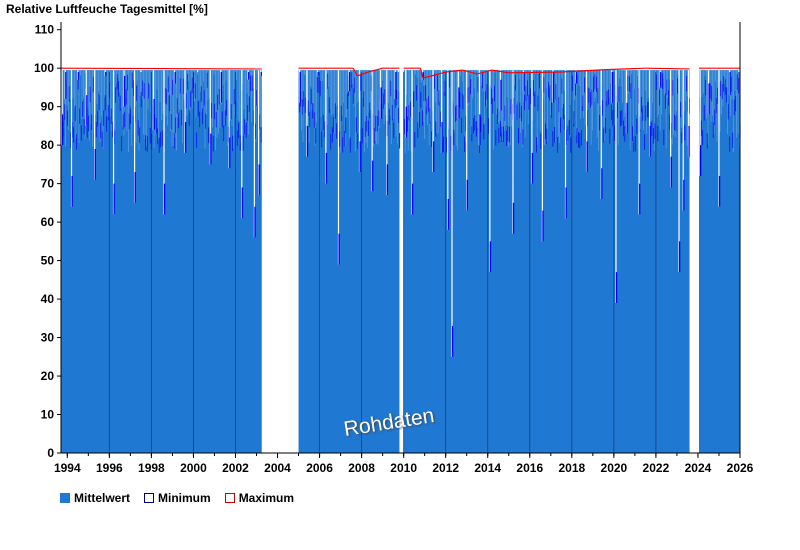 The width and height of the screenshot is (800, 550). I want to click on y-tick-label: 70, so click(48, 184).